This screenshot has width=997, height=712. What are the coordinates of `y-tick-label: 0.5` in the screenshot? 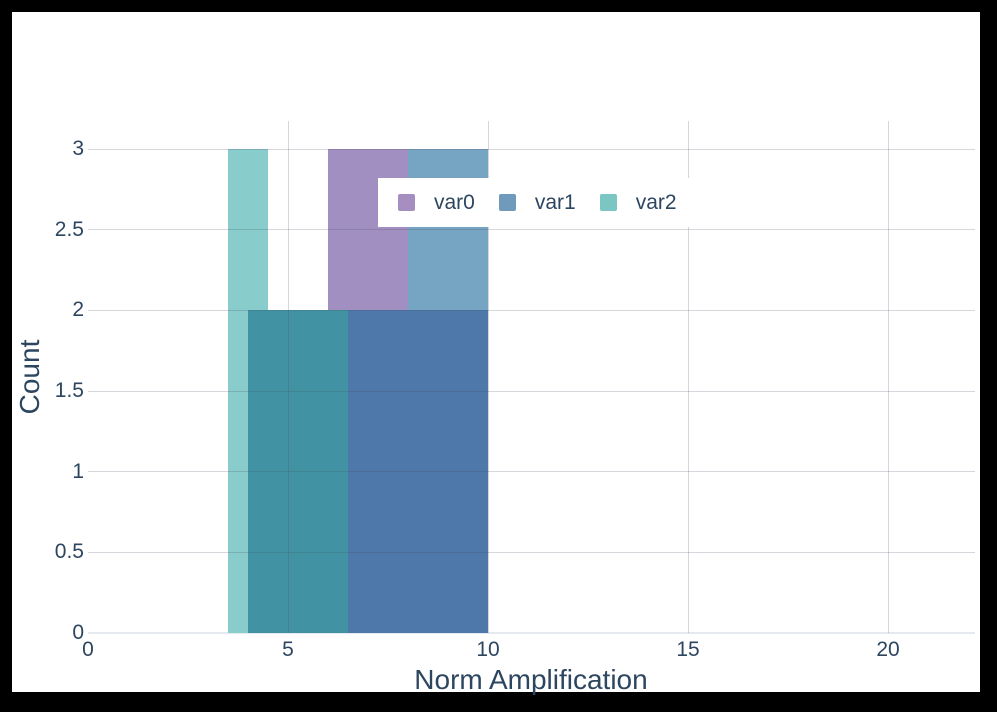 It's located at (69, 552).